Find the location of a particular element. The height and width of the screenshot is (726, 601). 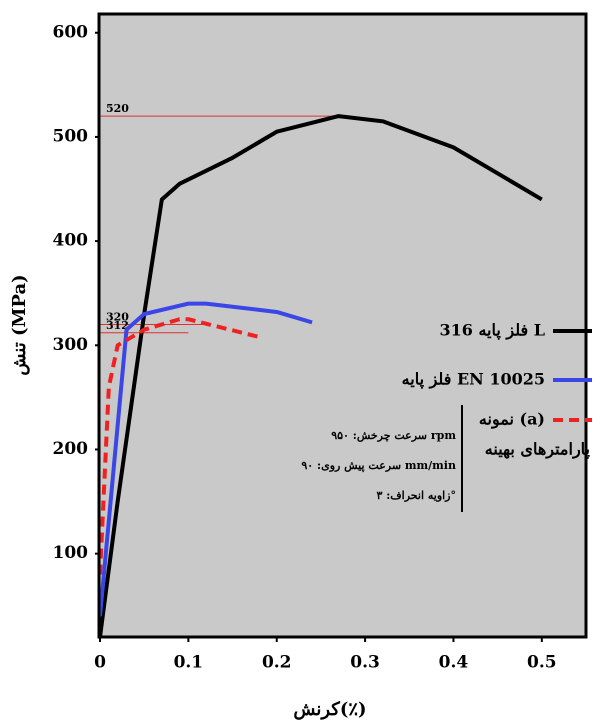

x-tick-label: 0.1 is located at coordinates (189, 663).